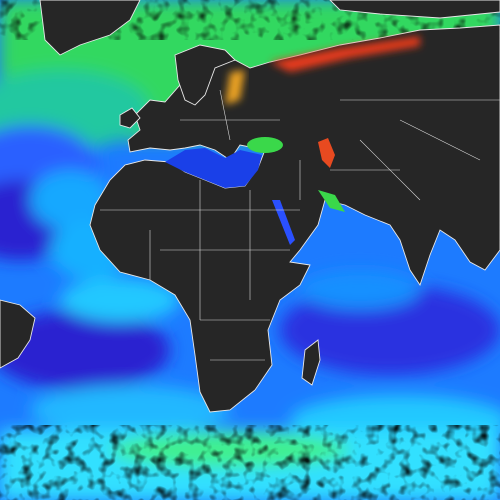 The width and height of the screenshot is (500, 500). What do you see at coordinates (326, 153) in the screenshot?
I see `caspian-sea` at bounding box center [326, 153].